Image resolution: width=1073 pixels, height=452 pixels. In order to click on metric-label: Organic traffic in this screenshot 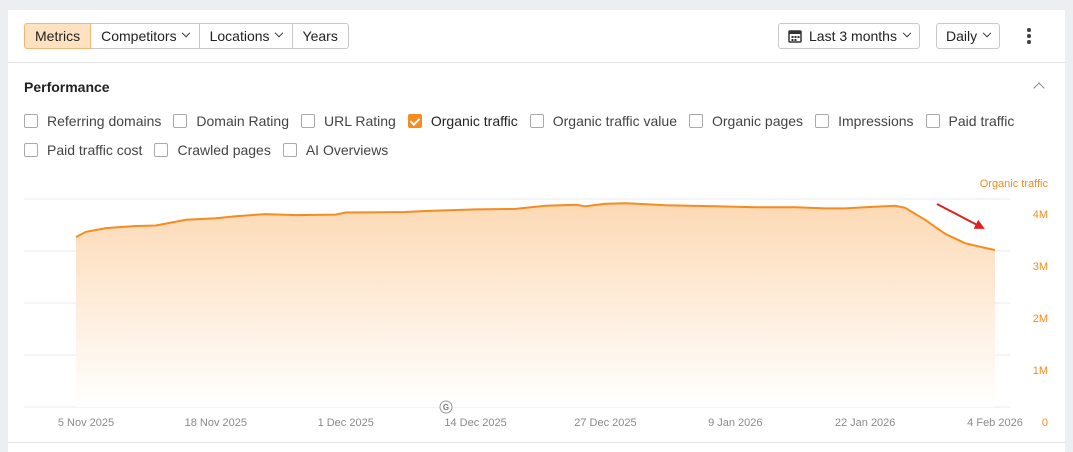, I will do `click(474, 121)`.